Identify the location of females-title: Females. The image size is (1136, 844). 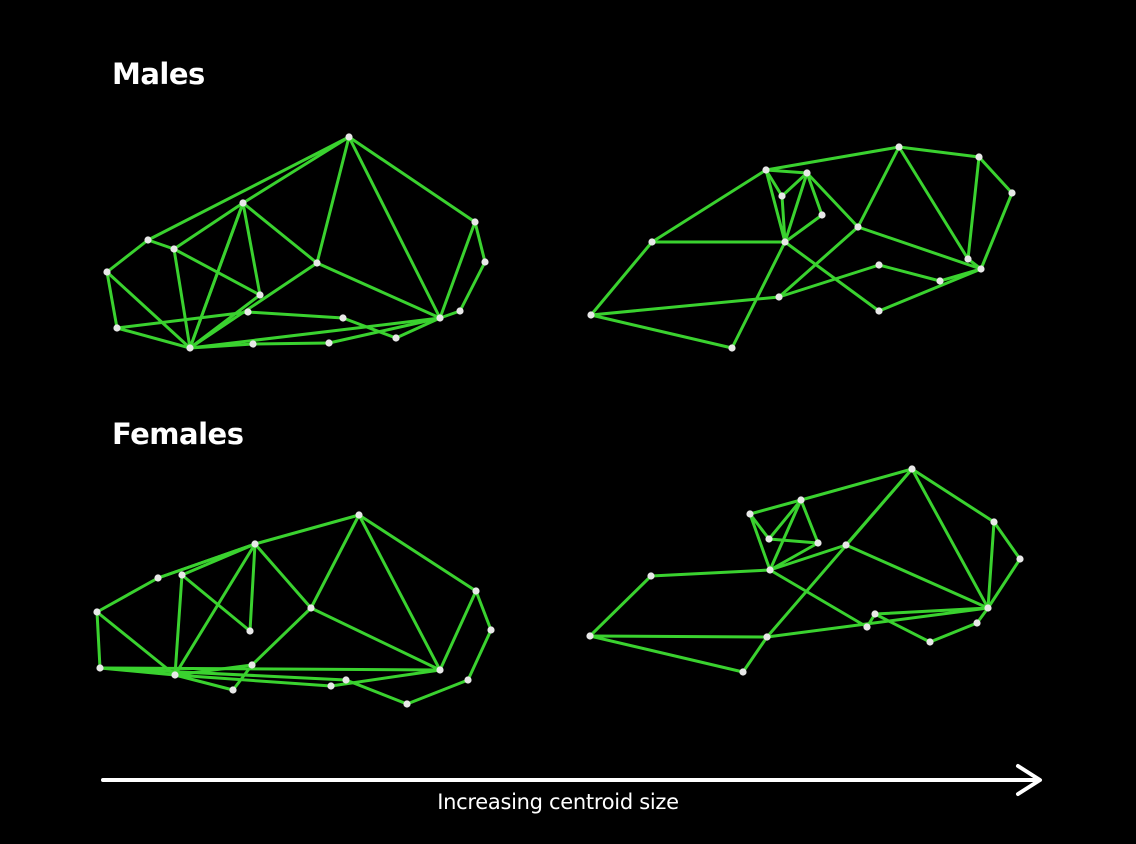
(178, 434).